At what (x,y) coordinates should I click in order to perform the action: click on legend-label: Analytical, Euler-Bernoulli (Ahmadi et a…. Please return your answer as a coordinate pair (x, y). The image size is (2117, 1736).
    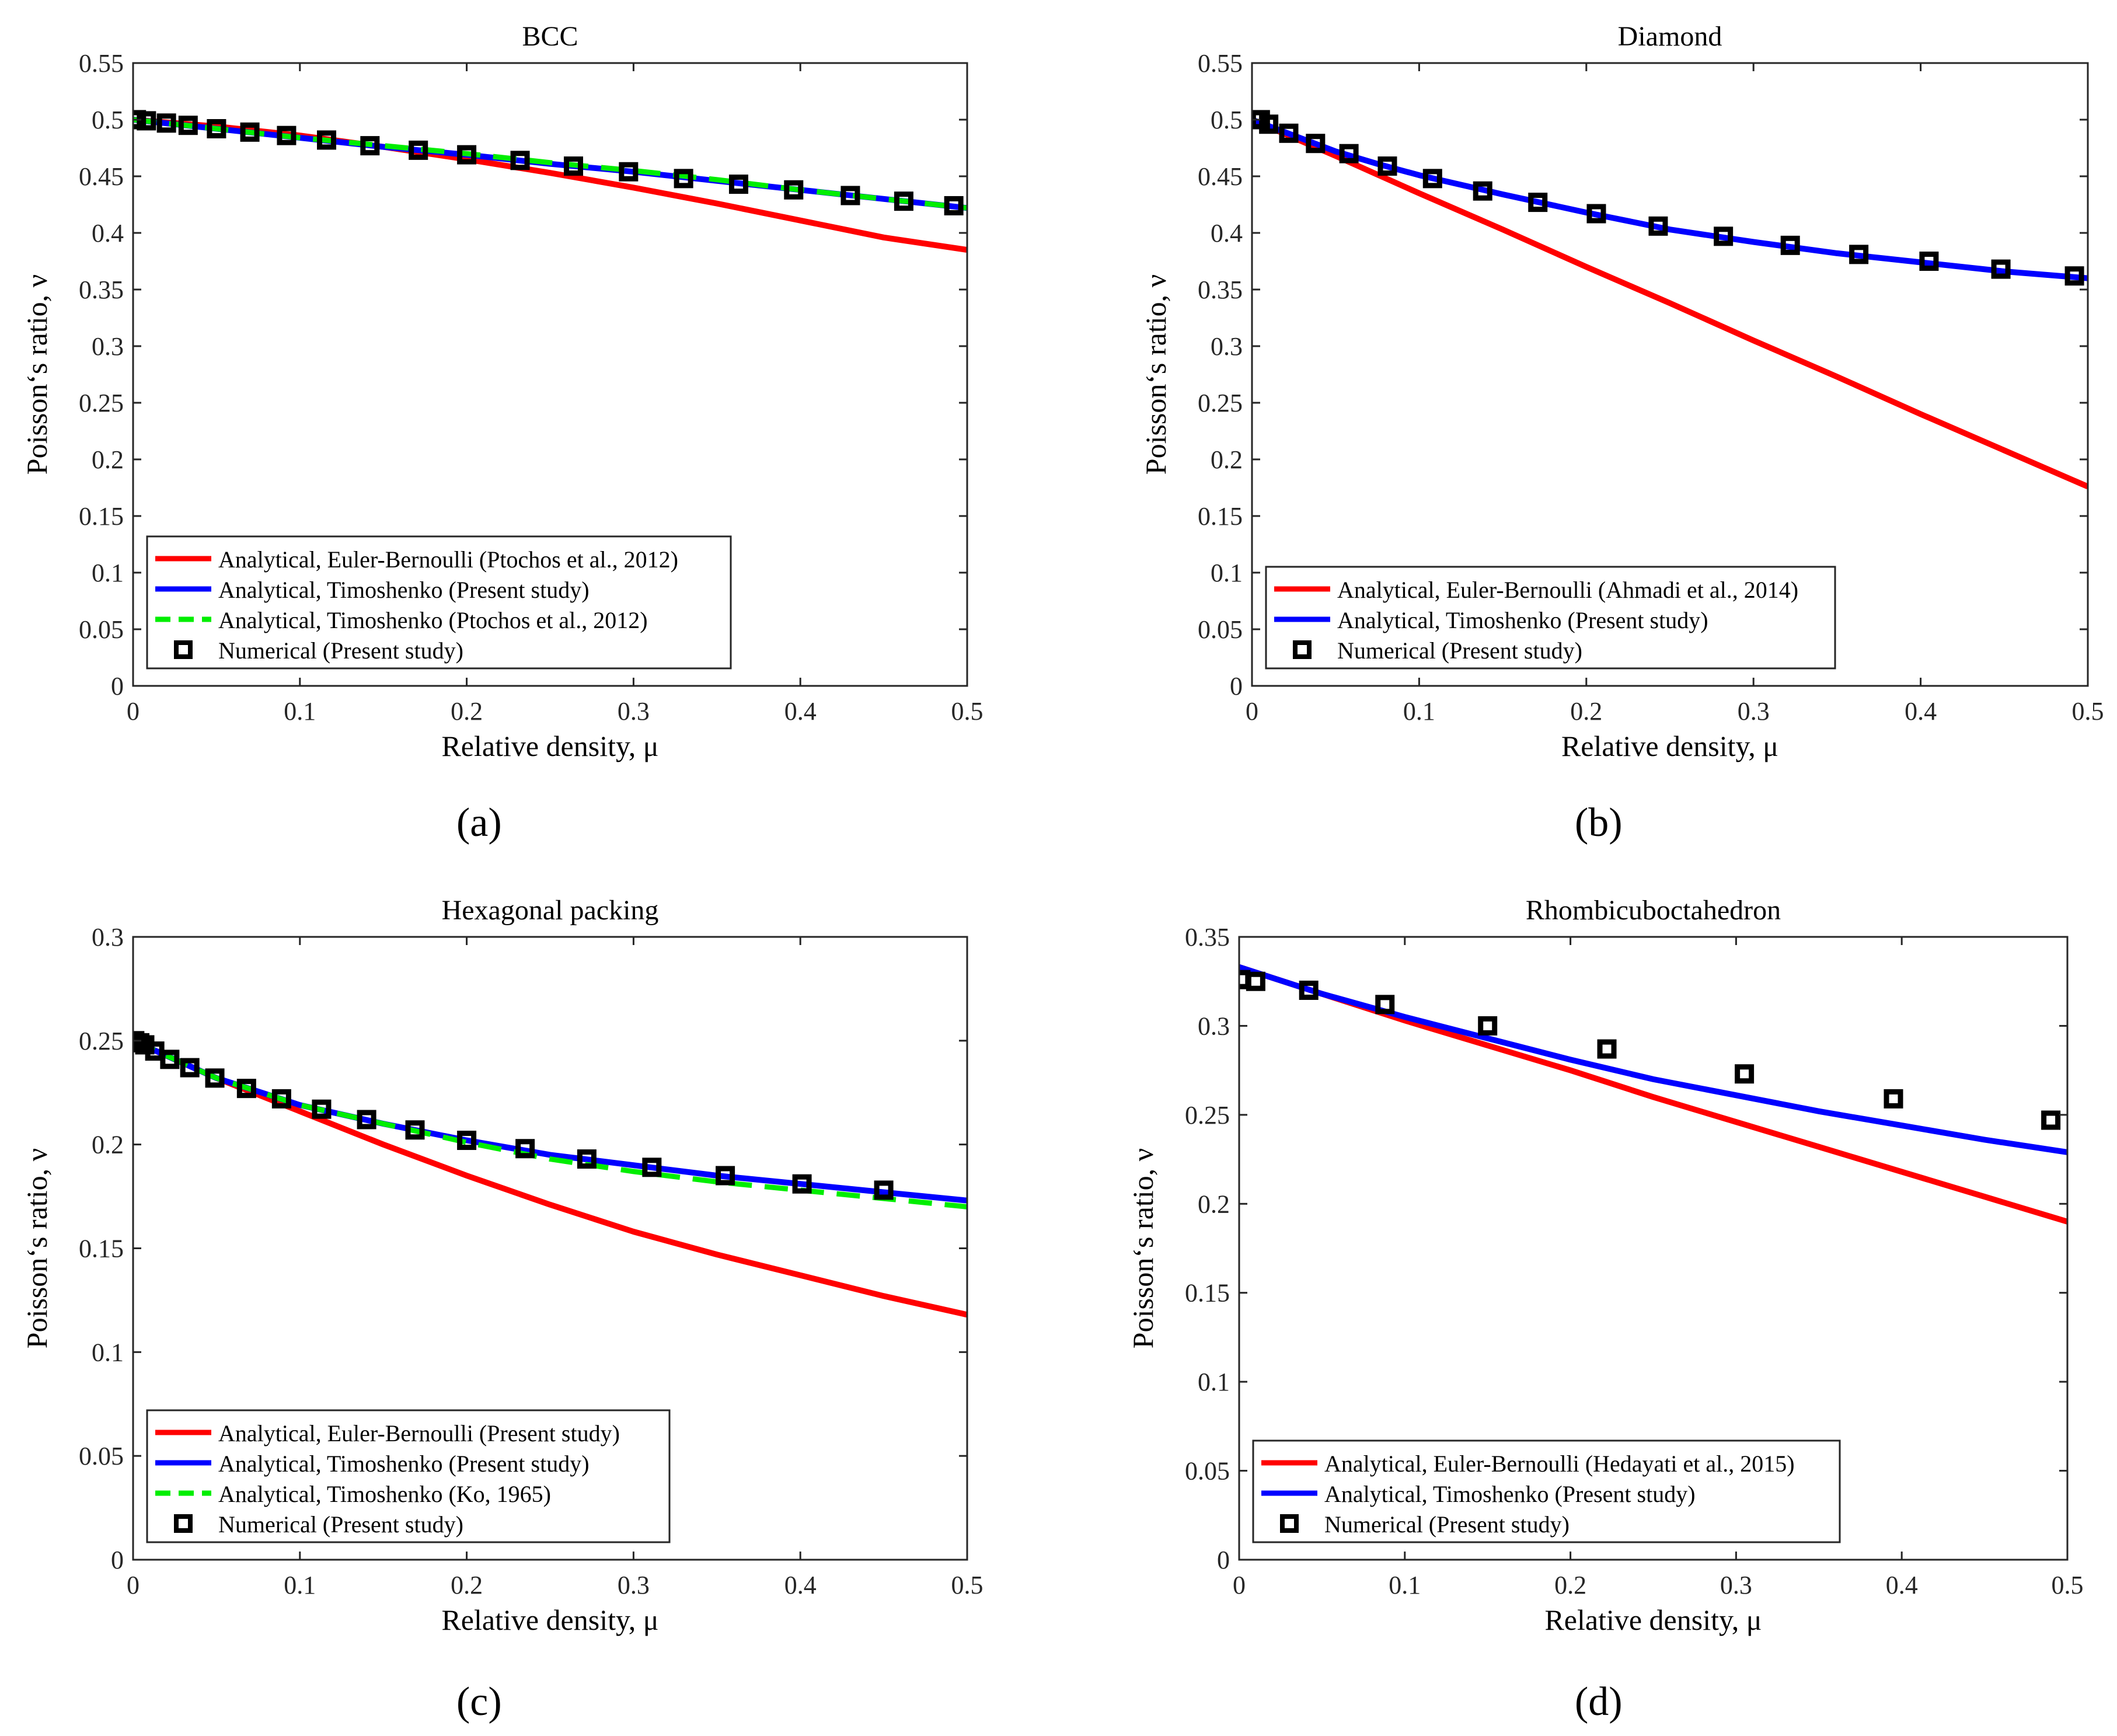
    Looking at the image, I should click on (1567, 590).